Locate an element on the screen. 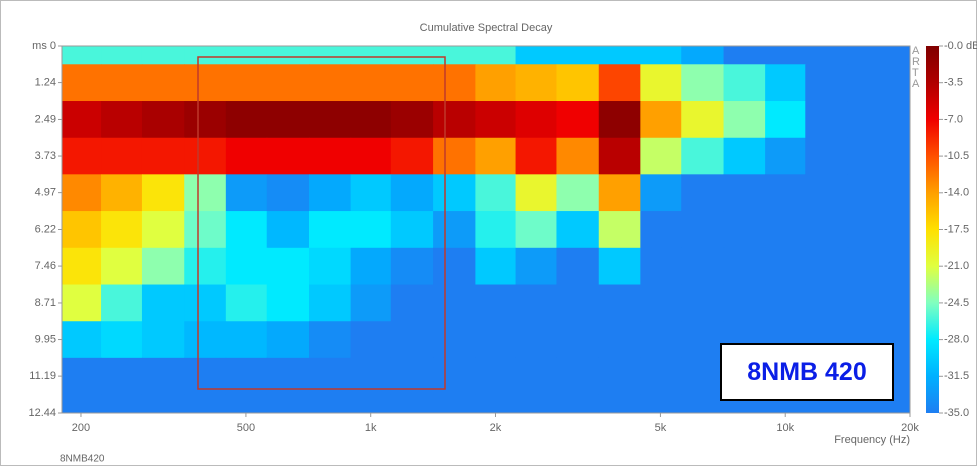 This screenshot has height=466, width=977. y-tick-label: 2.49 is located at coordinates (45, 119).